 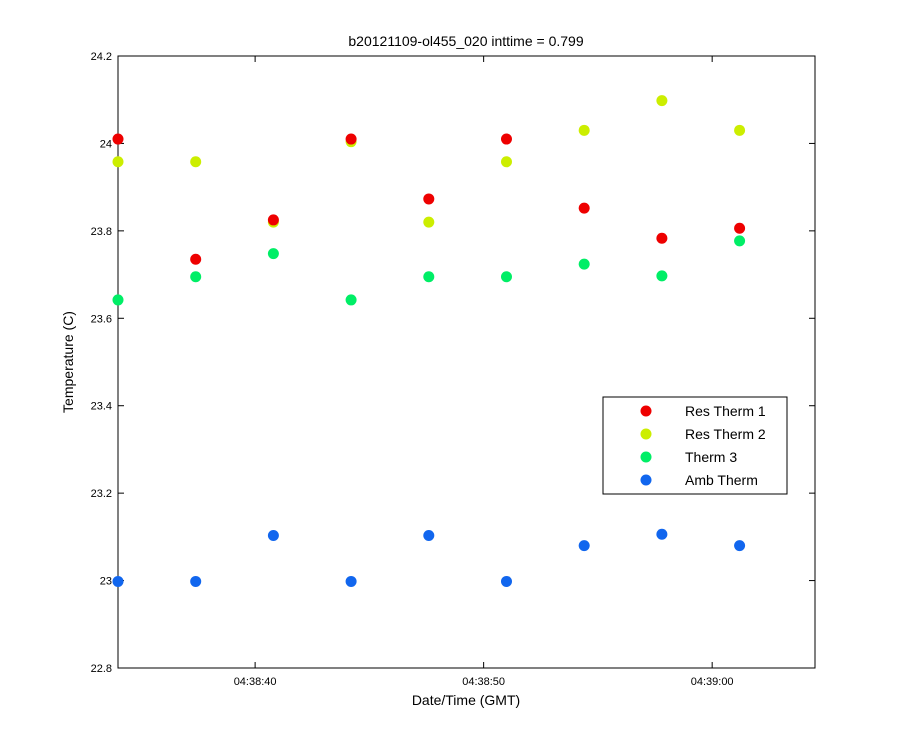 What do you see at coordinates (725, 434) in the screenshot?
I see `legend-label-res-therm-2: Res Therm 2` at bounding box center [725, 434].